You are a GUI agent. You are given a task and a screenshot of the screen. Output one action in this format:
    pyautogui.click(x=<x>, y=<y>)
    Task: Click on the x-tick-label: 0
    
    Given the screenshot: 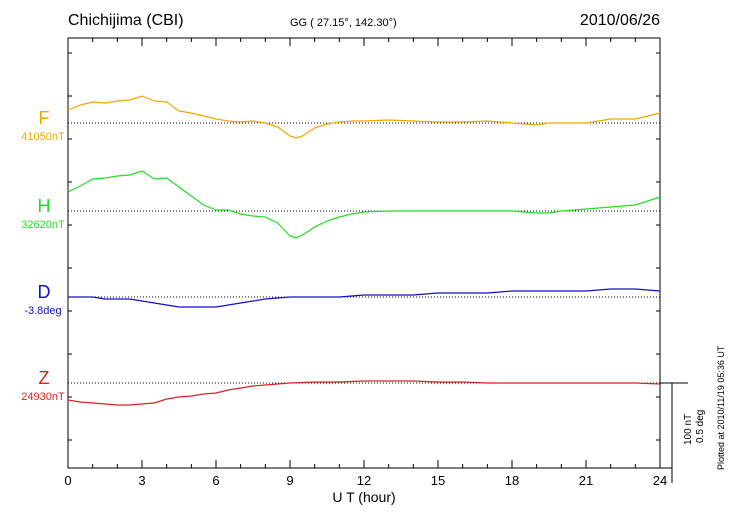 What is the action you would take?
    pyautogui.click(x=67, y=480)
    